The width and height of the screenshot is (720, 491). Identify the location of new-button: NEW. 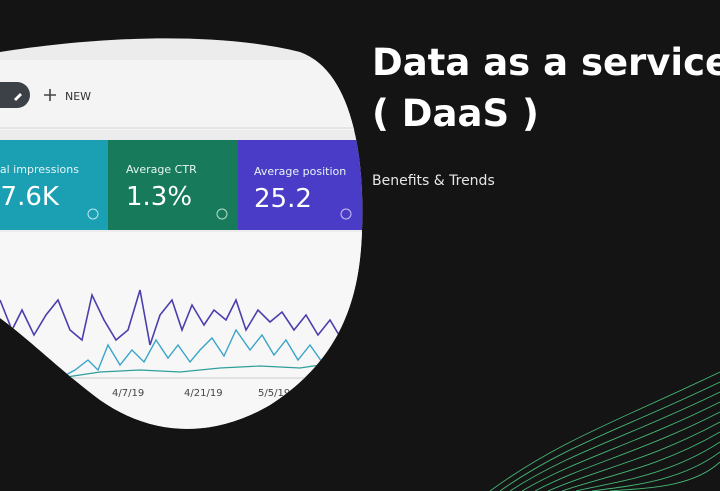
(78, 96).